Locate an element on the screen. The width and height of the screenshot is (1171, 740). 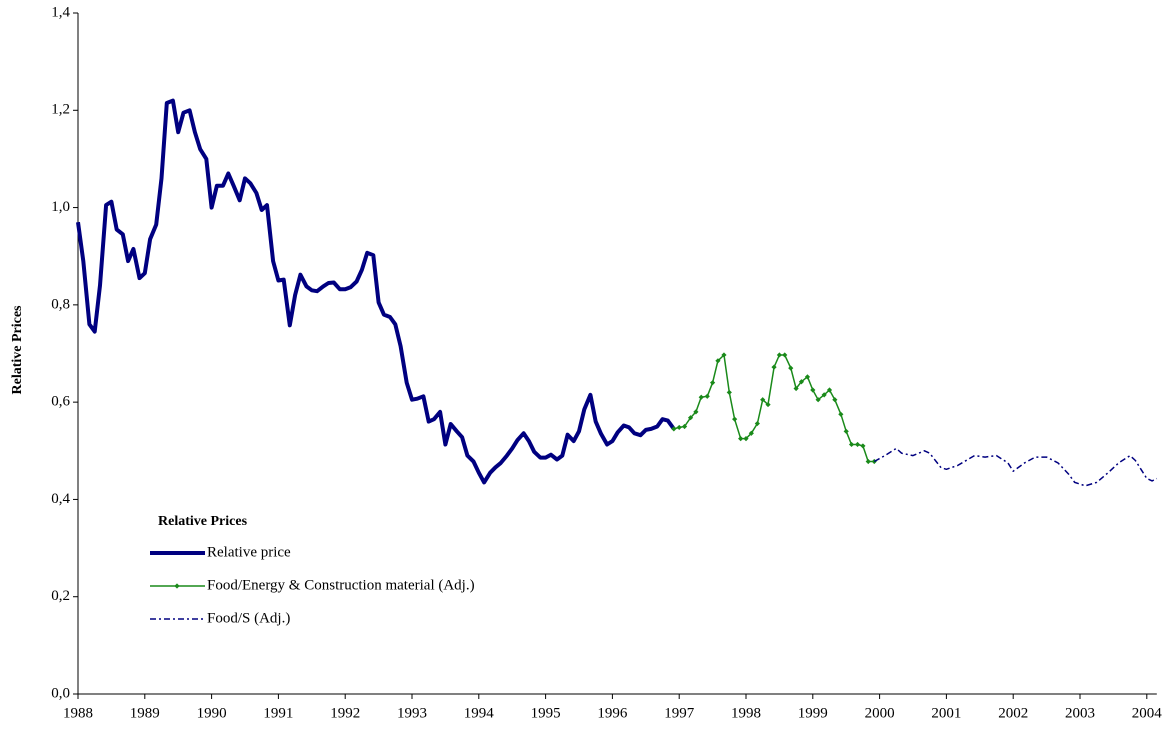
x-tick-label: 1988 is located at coordinates (78, 713).